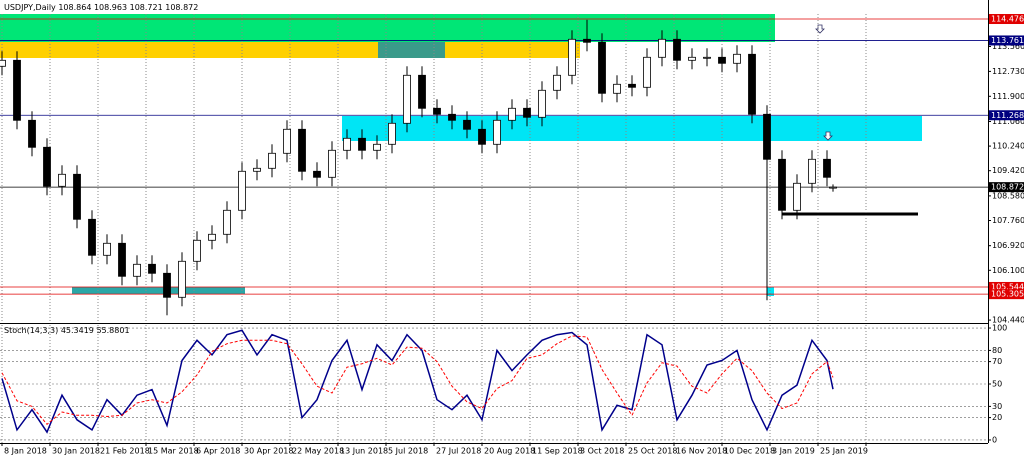 Image resolution: width=1024 pixels, height=459 pixels. I want to click on y-tick-label: 0, so click(994, 439).